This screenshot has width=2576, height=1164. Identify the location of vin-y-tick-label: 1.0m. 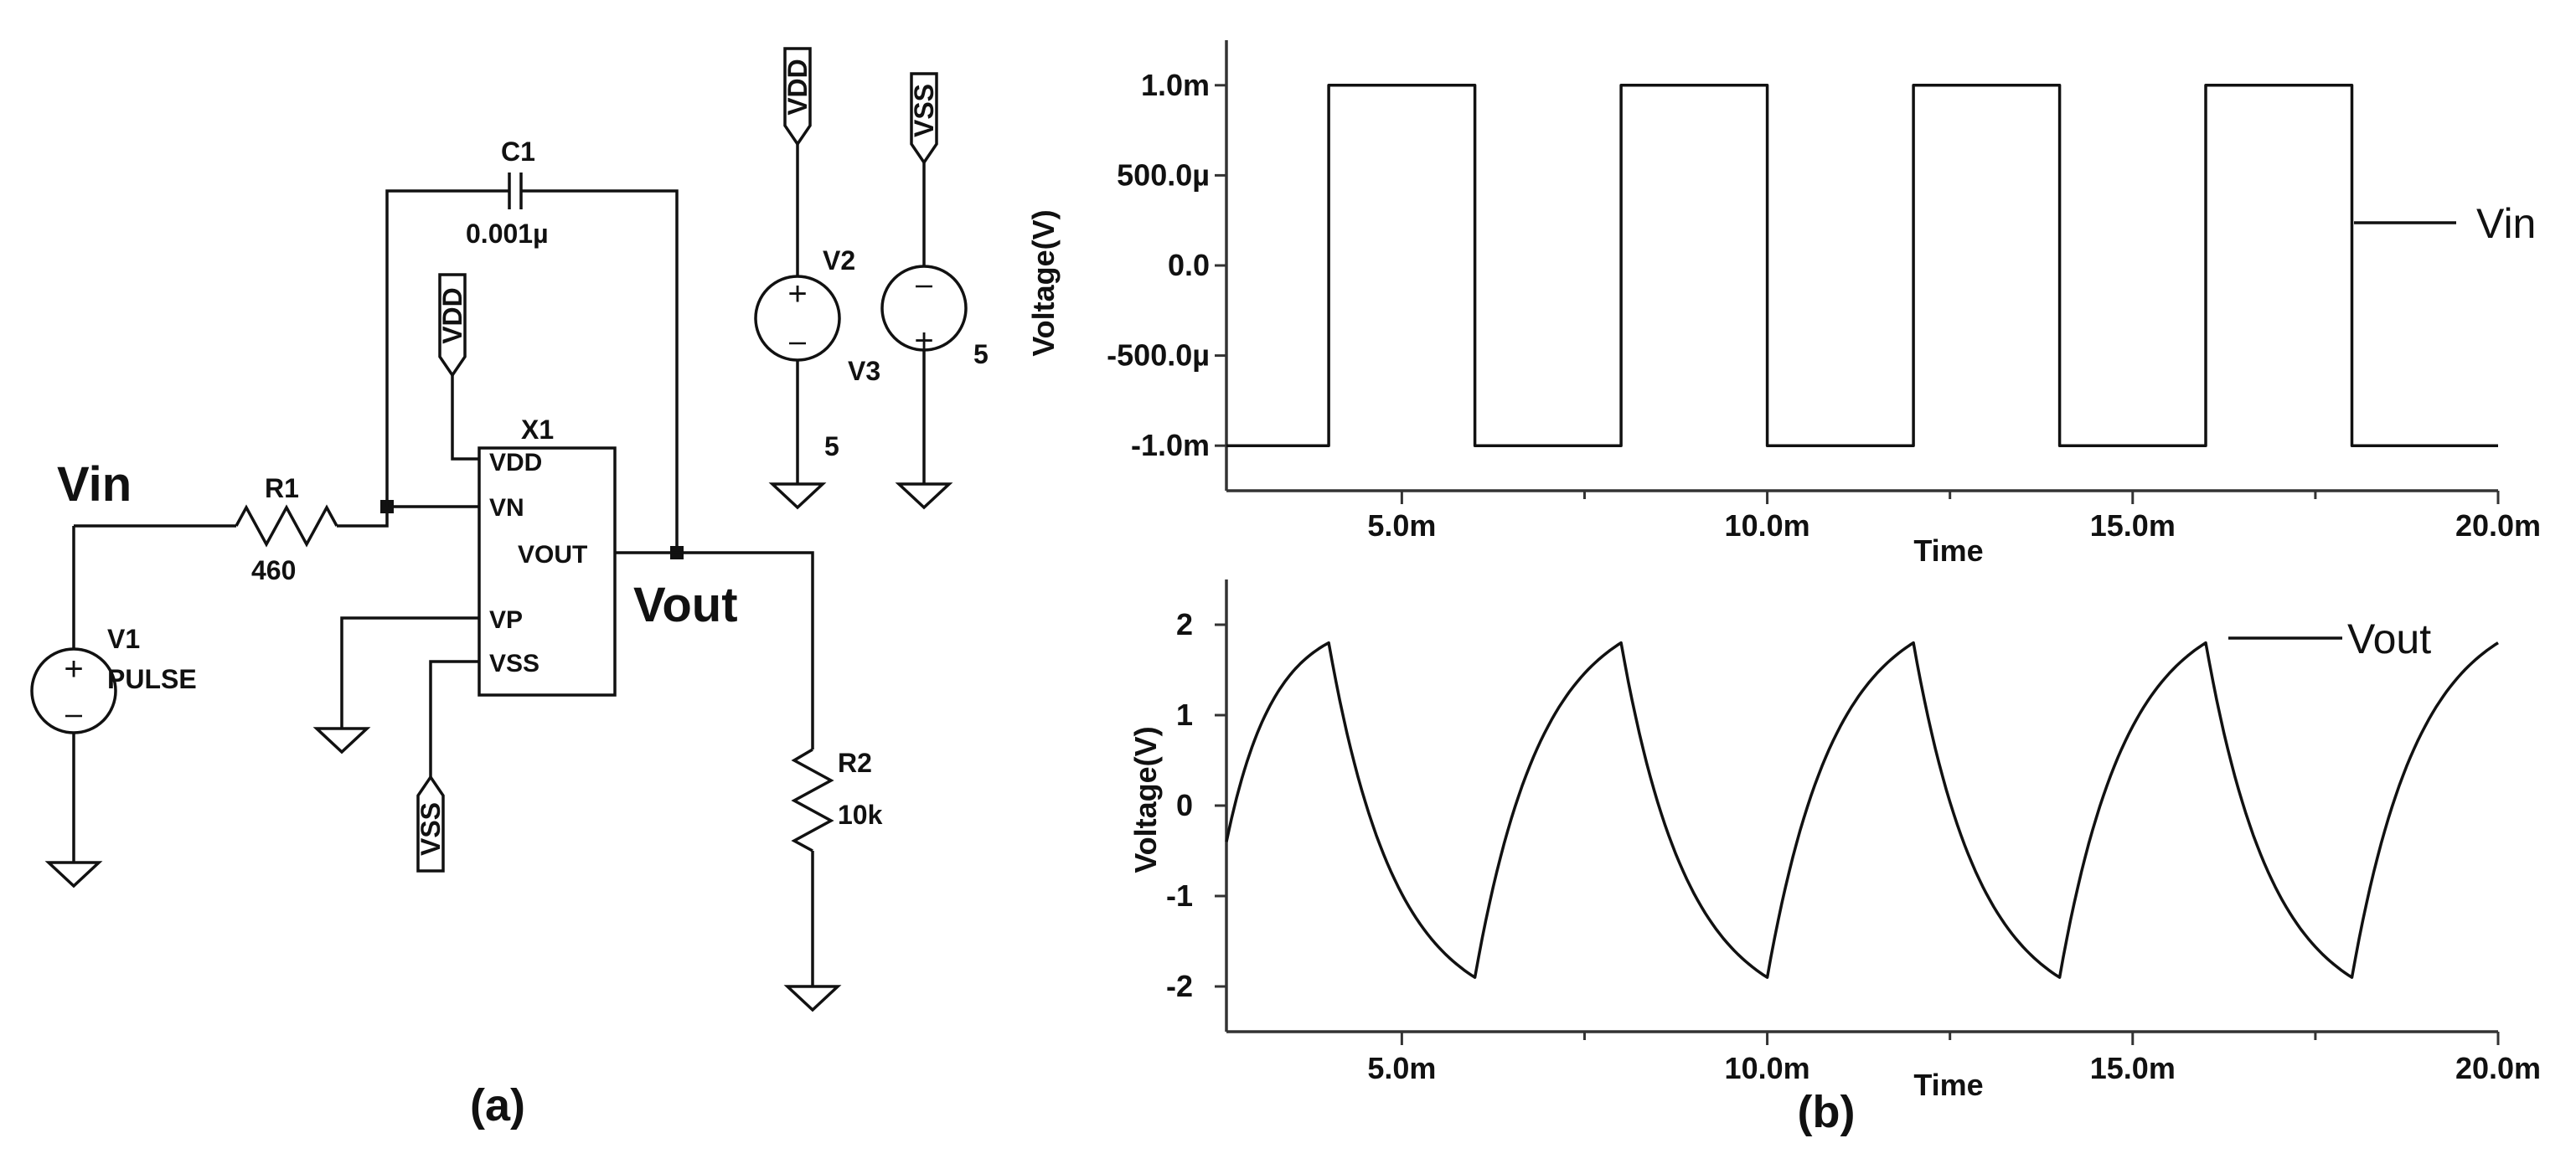
(1175, 85).